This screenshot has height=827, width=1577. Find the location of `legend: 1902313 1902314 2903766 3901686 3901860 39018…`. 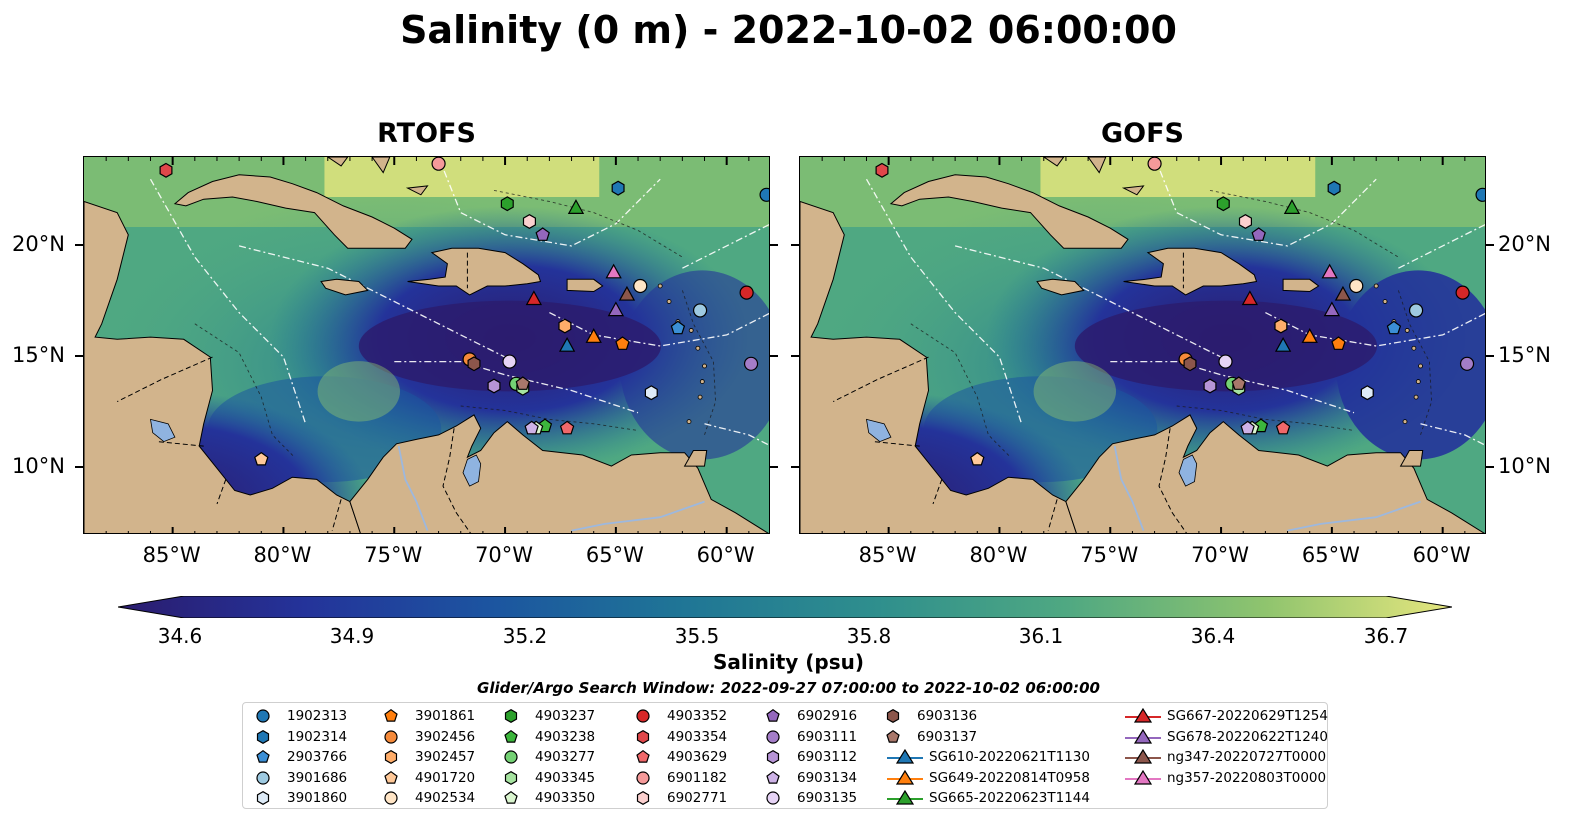

legend: 1902313 1902314 2903766 3901686 3901860 39018… is located at coordinates (785, 755).